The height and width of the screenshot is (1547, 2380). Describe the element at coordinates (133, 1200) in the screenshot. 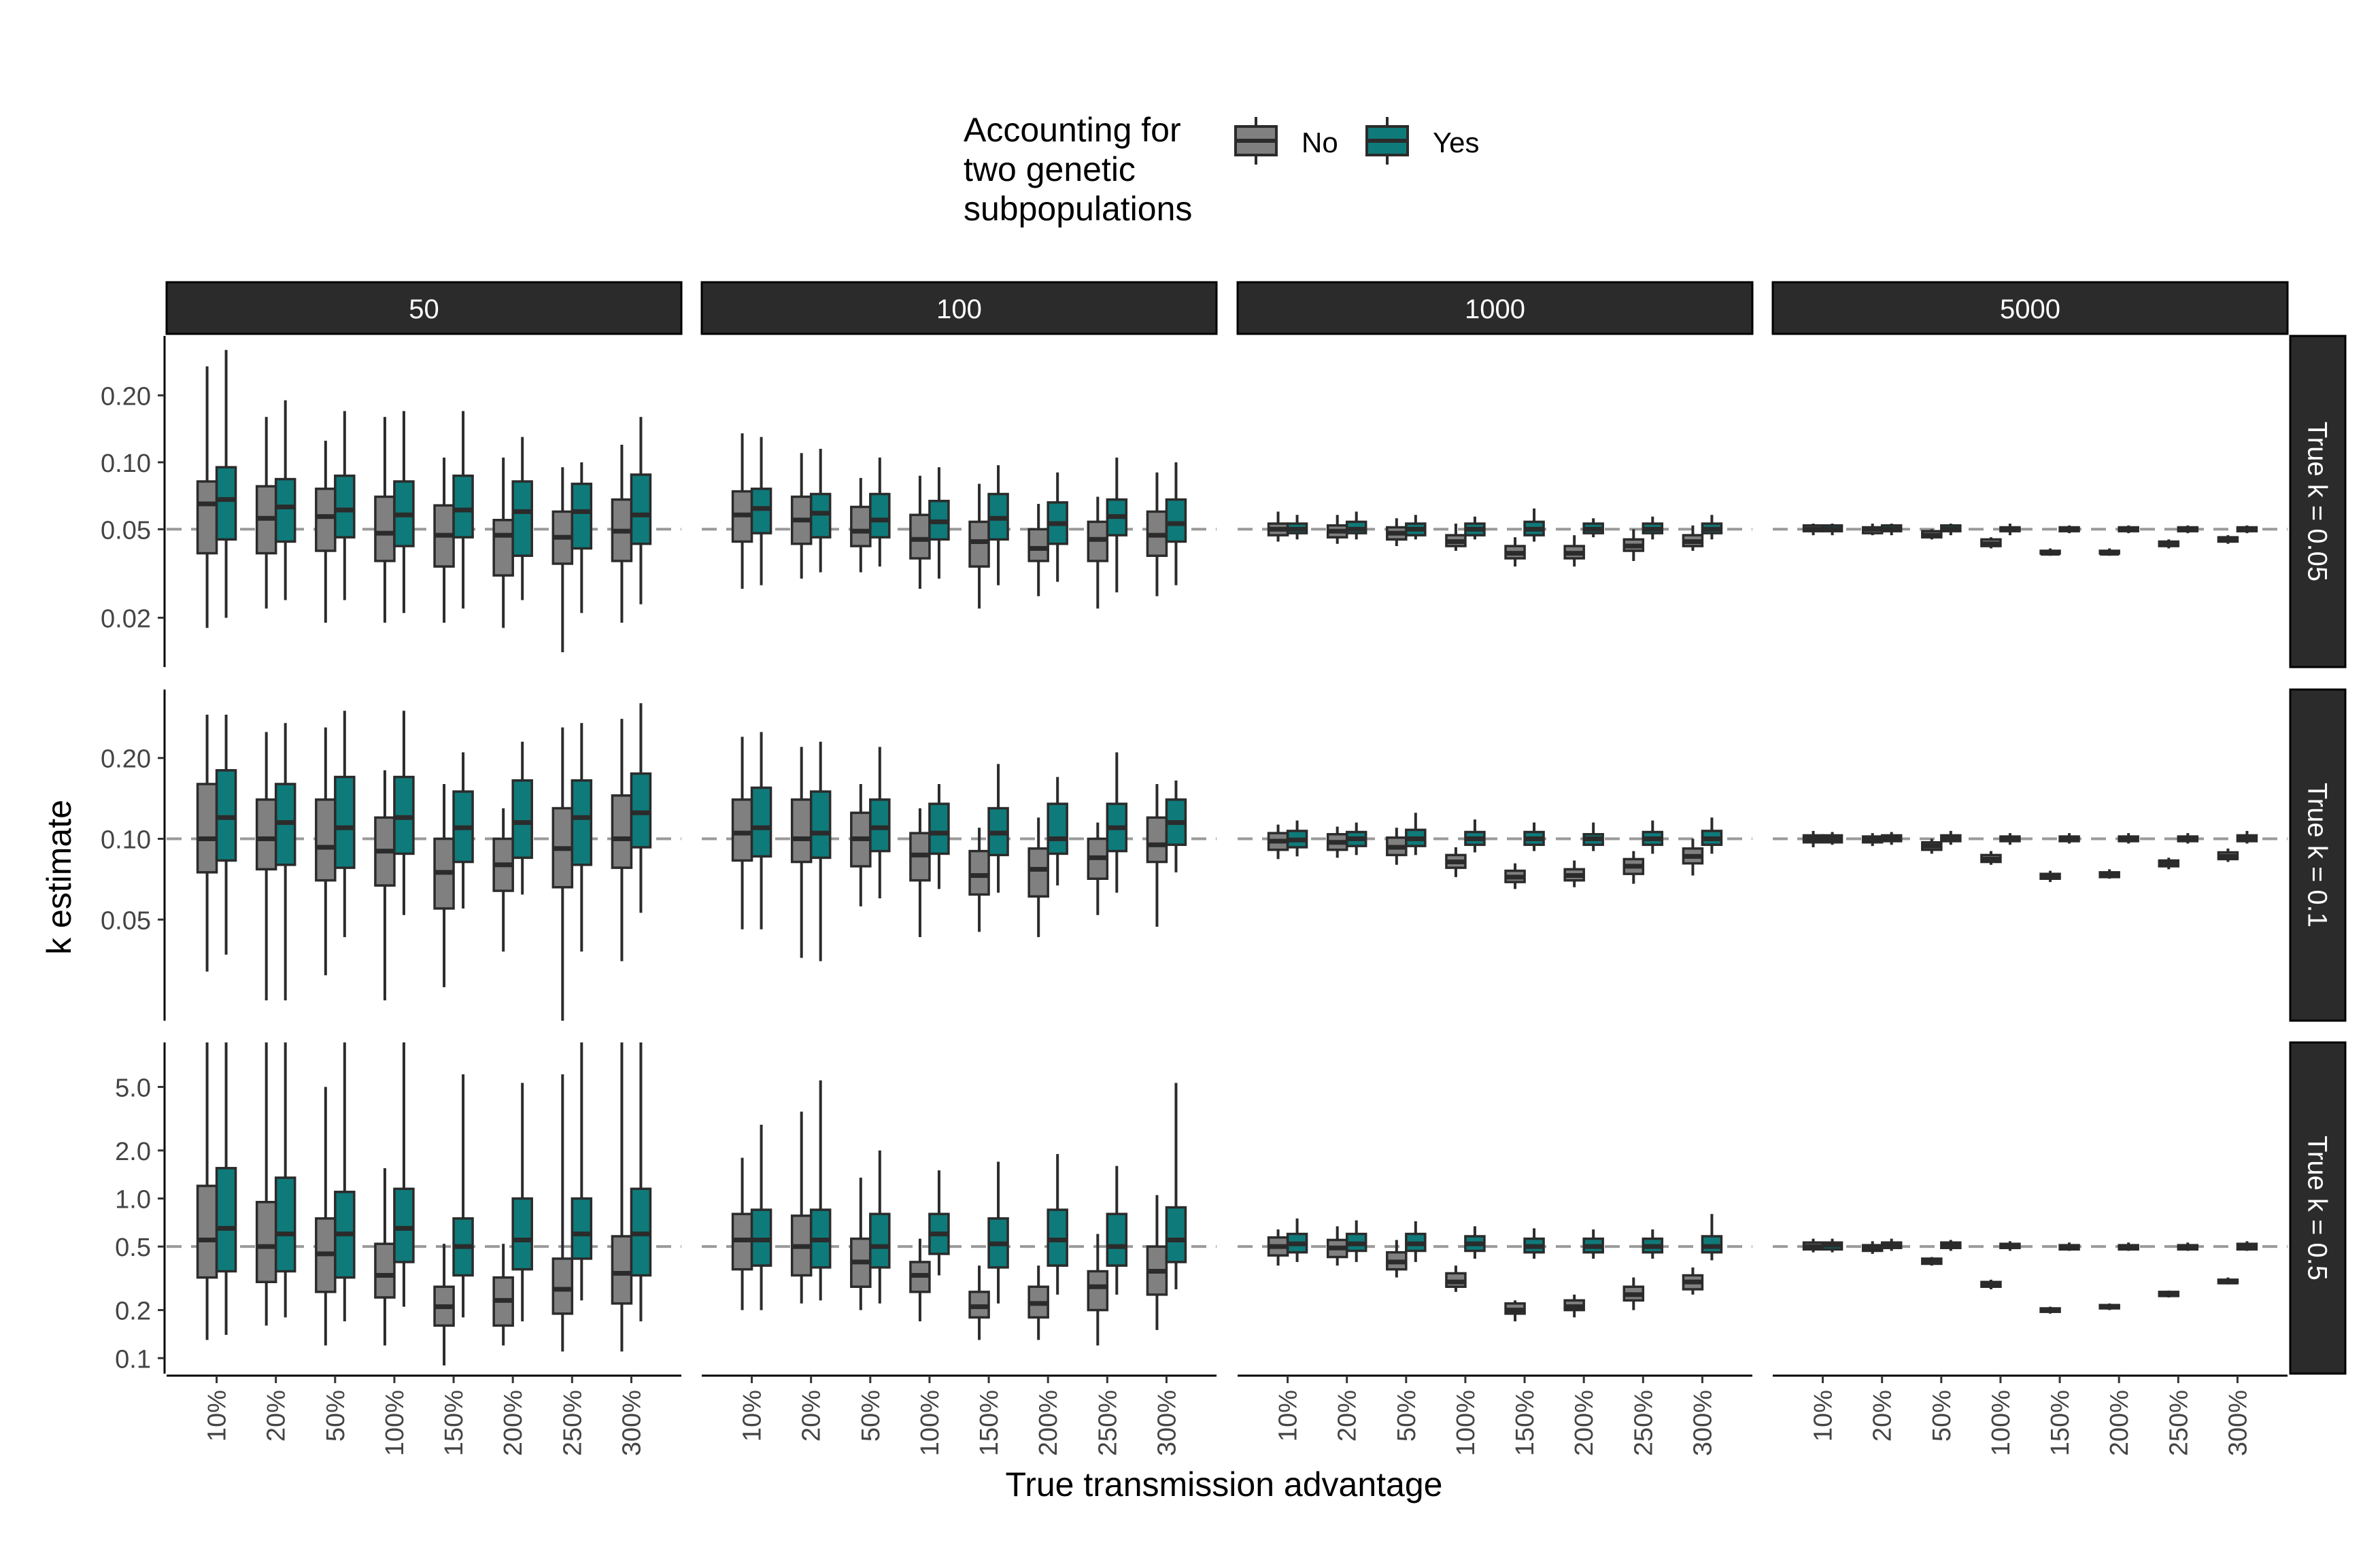

I see `y-tick-label: 1.0` at that location.